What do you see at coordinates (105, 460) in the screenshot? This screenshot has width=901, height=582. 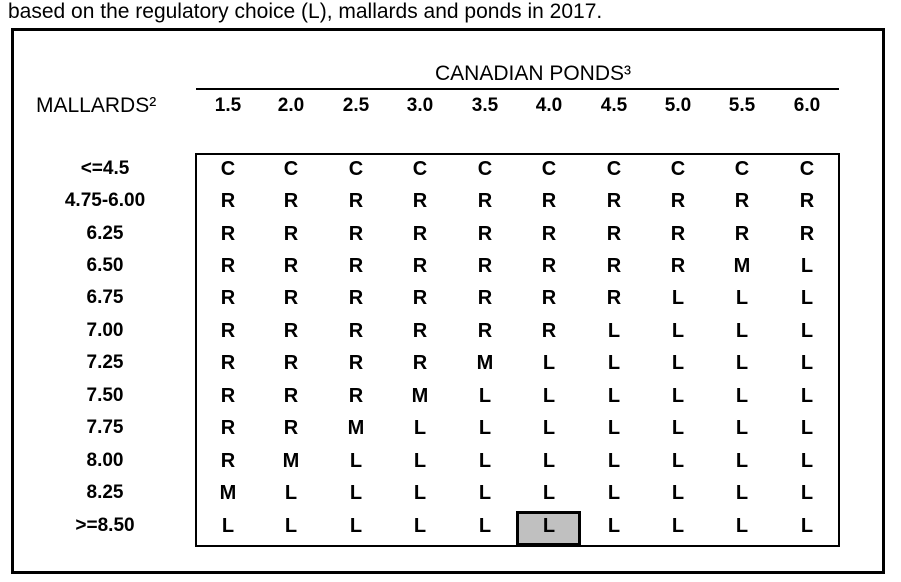 I see `mallard-row-label: 8.00` at bounding box center [105, 460].